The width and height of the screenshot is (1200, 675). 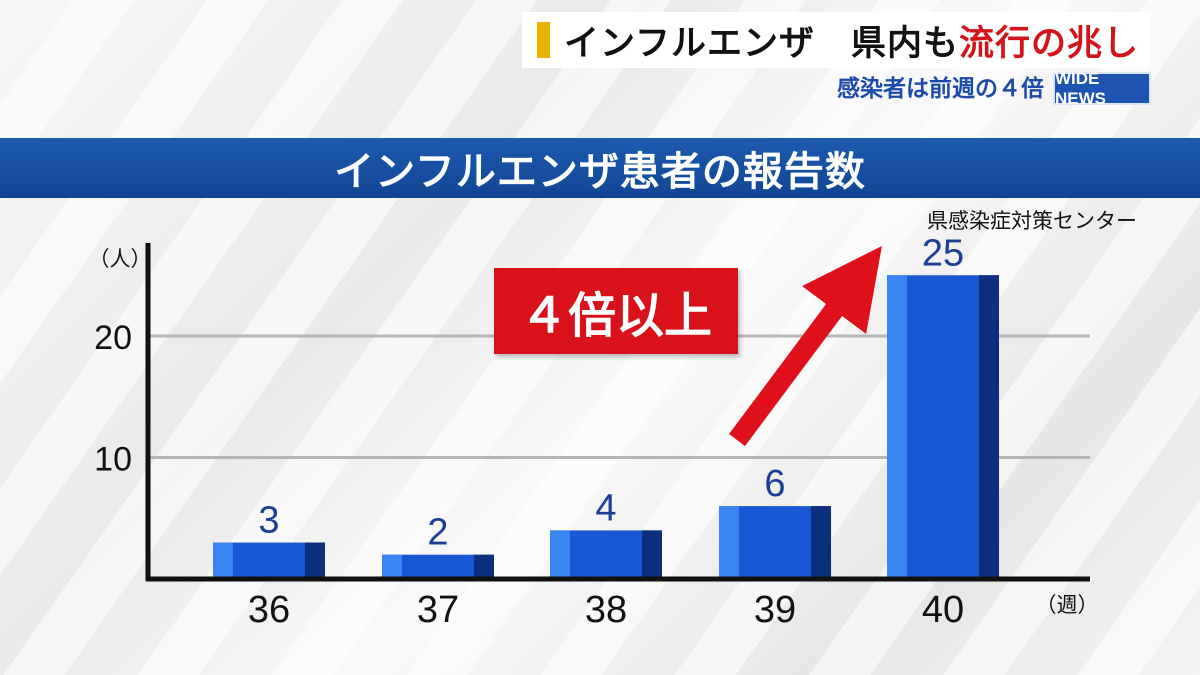 What do you see at coordinates (940, 89) in the screenshot?
I see `subheadline: 感染者は前週の４倍` at bounding box center [940, 89].